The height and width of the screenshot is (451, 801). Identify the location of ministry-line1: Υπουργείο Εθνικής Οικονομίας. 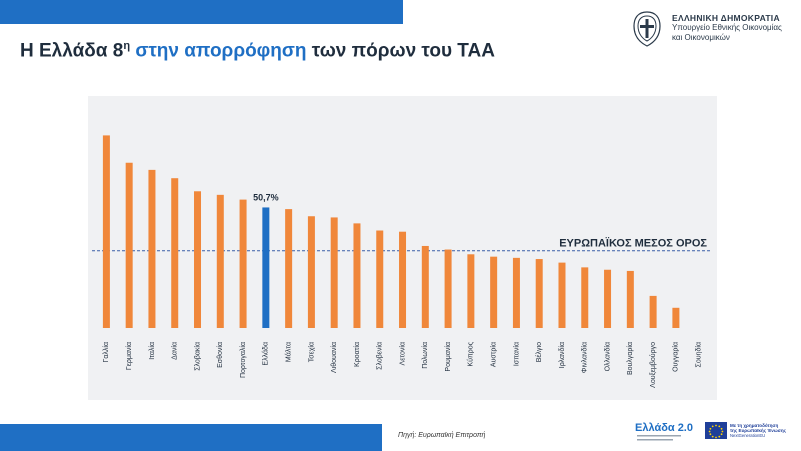
(727, 27).